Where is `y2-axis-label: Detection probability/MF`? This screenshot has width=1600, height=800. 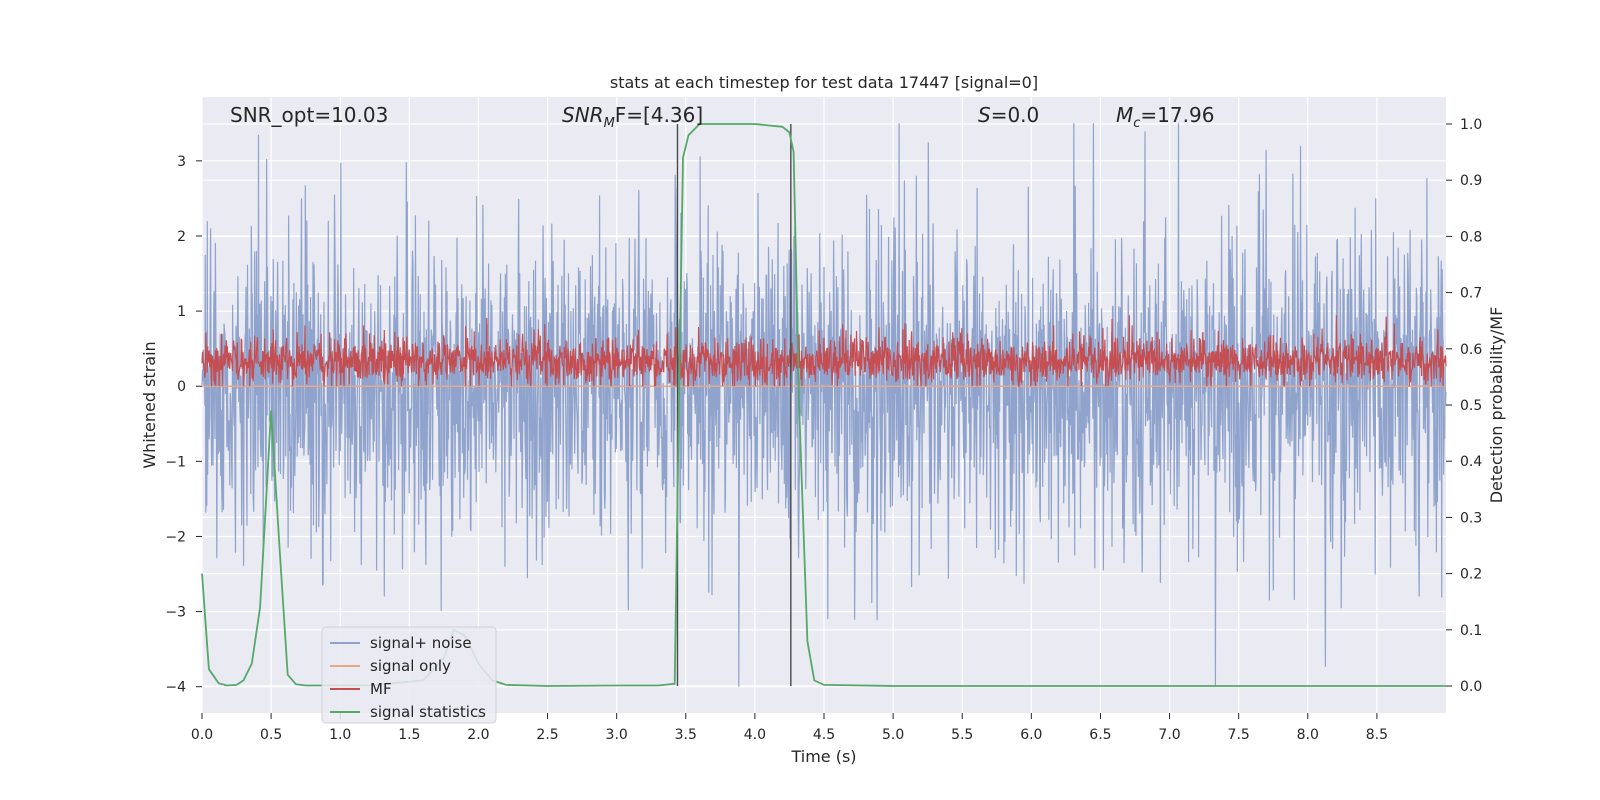
y2-axis-label: Detection probability/MF is located at coordinates (1496, 405).